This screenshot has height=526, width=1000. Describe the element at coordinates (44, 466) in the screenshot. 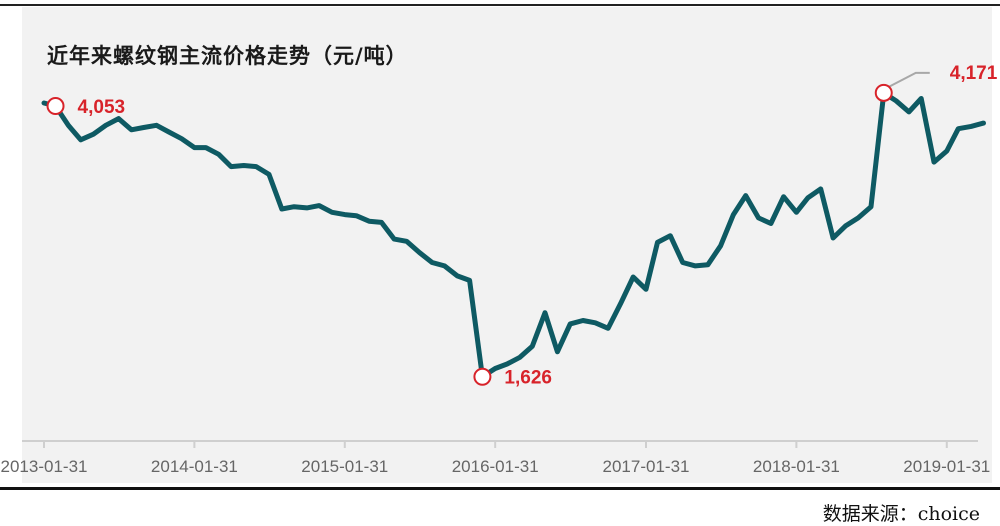

I see `x-tick-label: 2013-01-31` at that location.